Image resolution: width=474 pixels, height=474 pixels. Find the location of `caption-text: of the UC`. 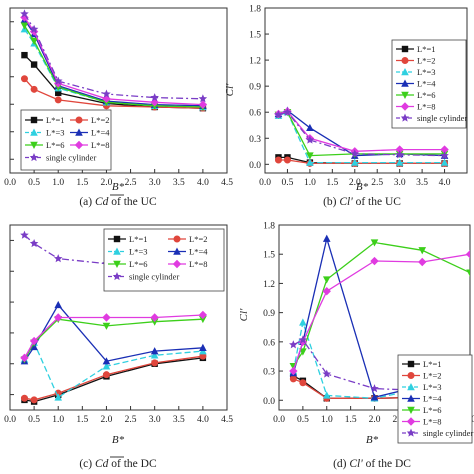

caption-text: of the UC is located at coordinates (132, 202).